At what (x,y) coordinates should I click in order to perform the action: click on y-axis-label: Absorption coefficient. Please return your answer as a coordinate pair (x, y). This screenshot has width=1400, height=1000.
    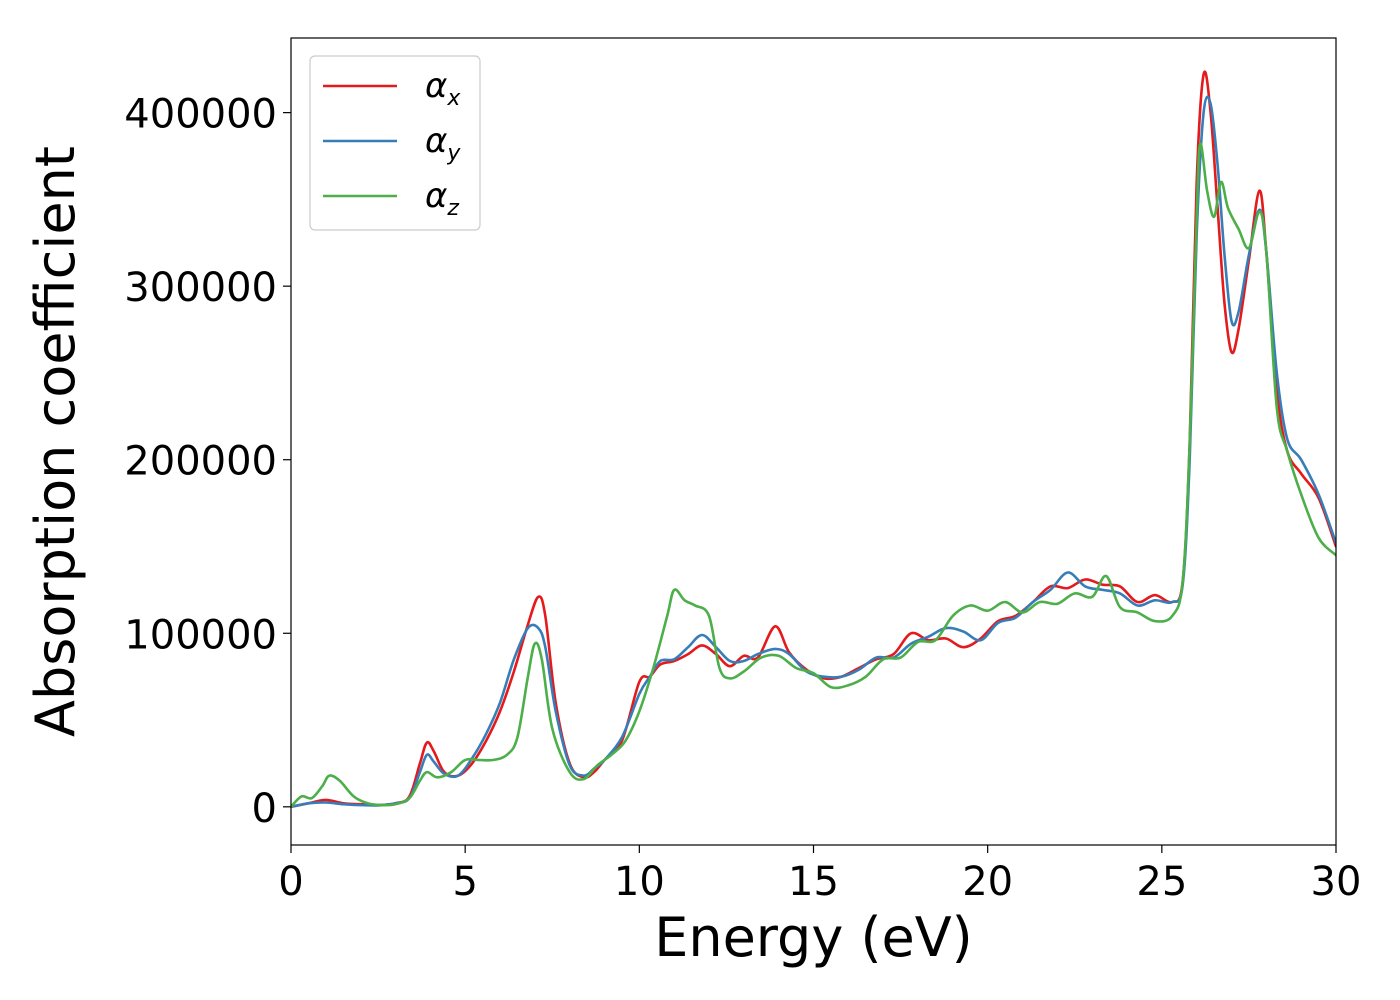
    Looking at the image, I should click on (55, 441).